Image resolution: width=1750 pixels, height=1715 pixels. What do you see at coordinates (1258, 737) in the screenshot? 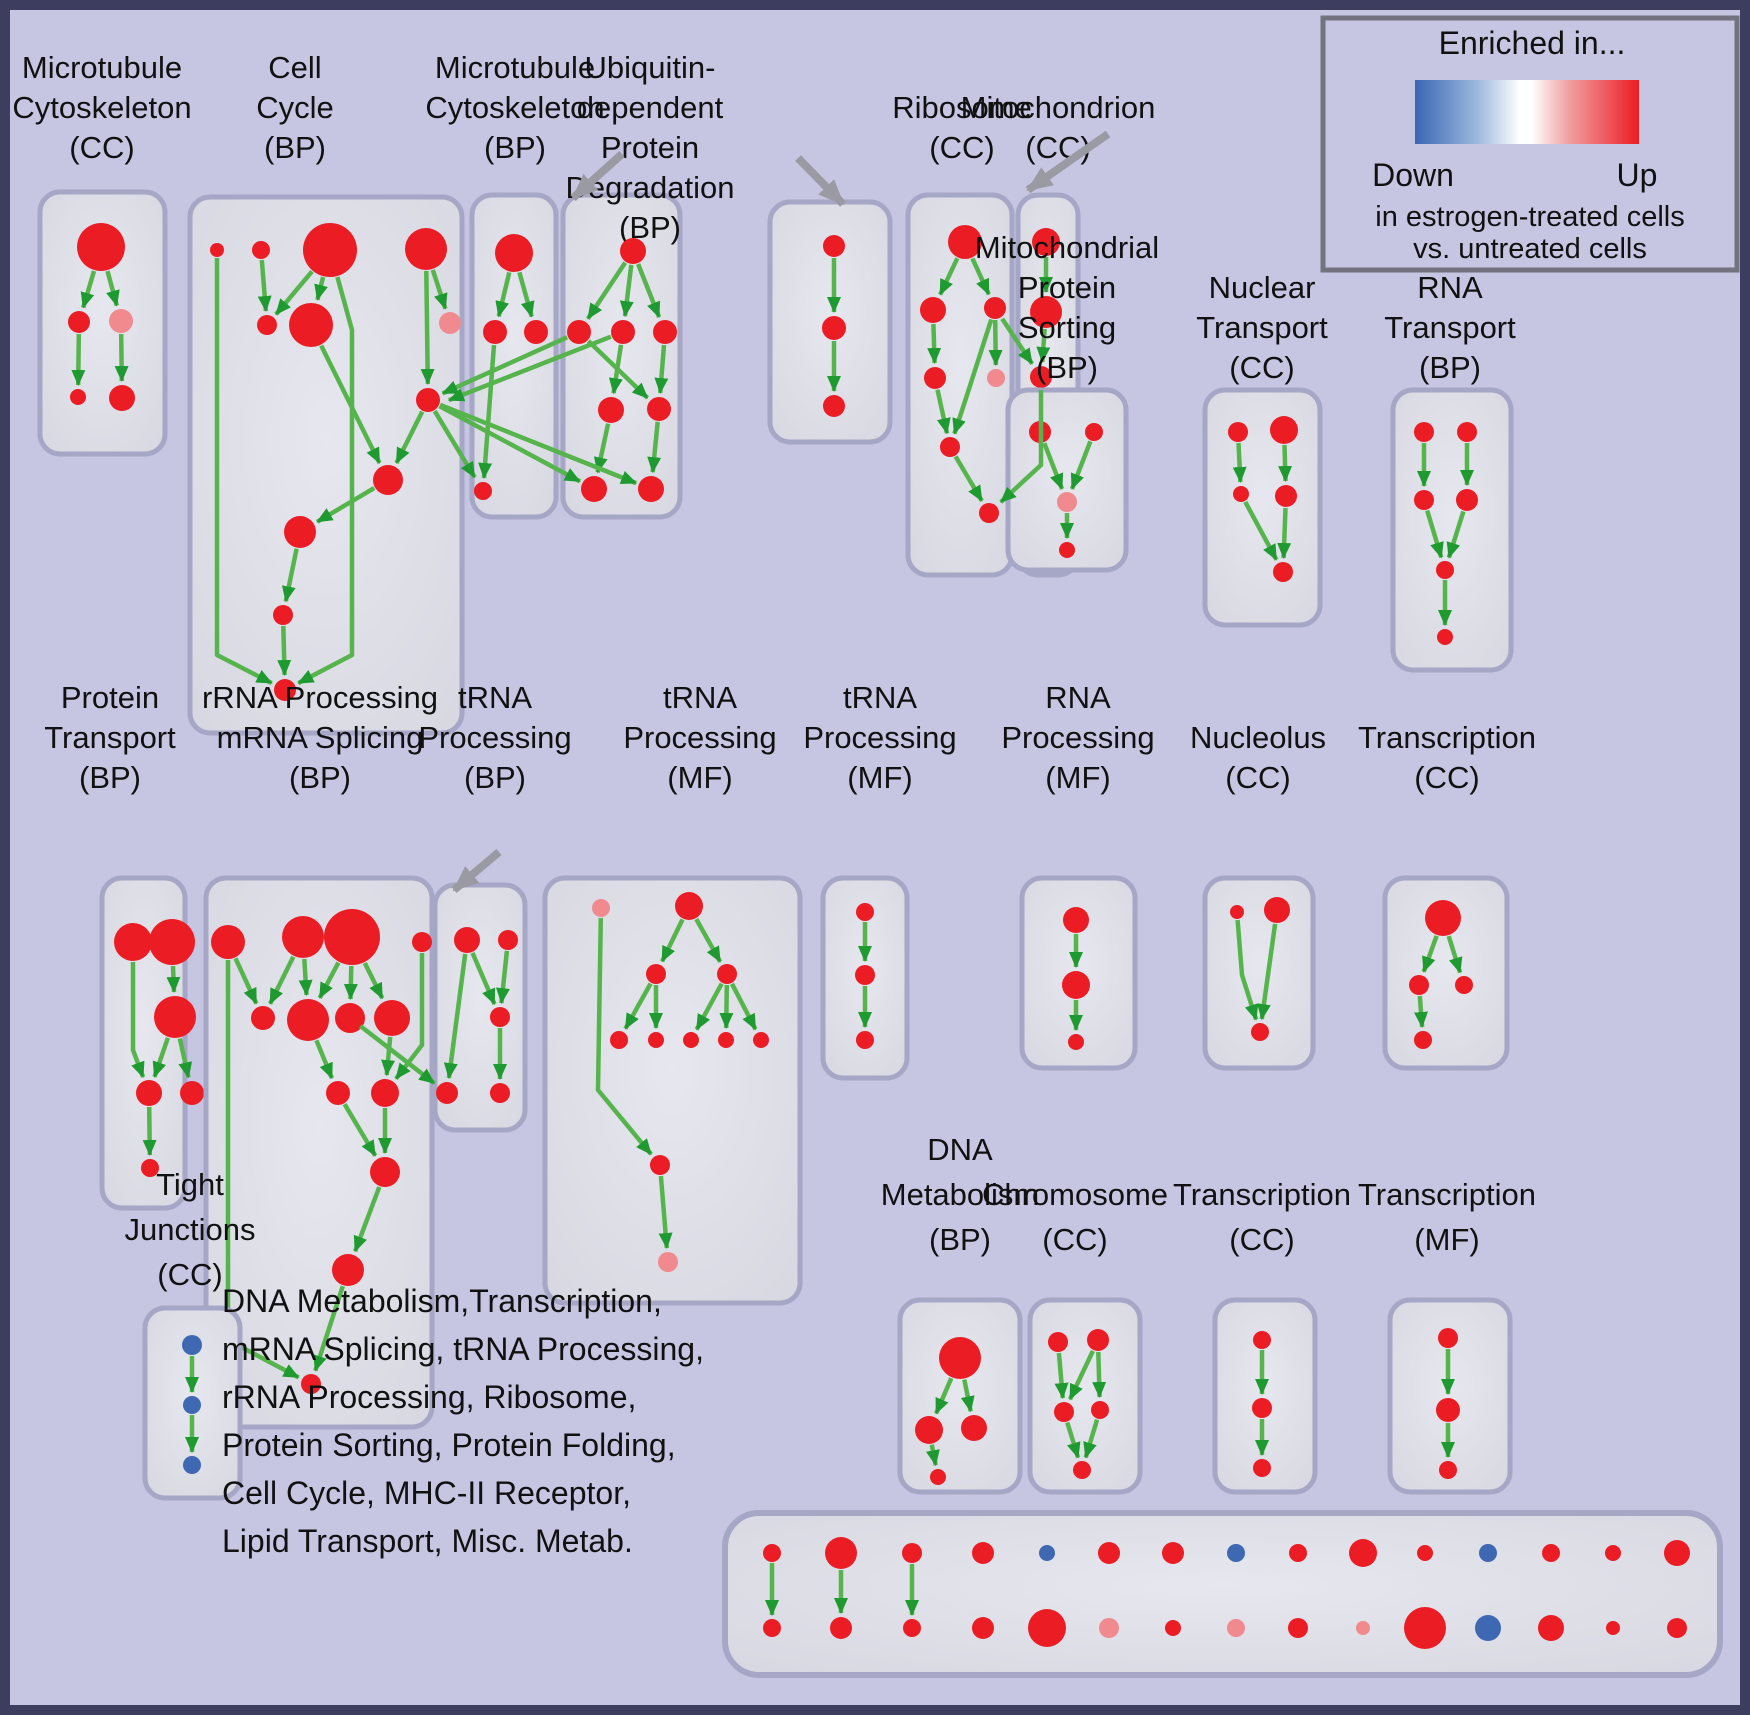
I see `group-label-nucleolus-line-0: Nucleolus` at bounding box center [1258, 737].